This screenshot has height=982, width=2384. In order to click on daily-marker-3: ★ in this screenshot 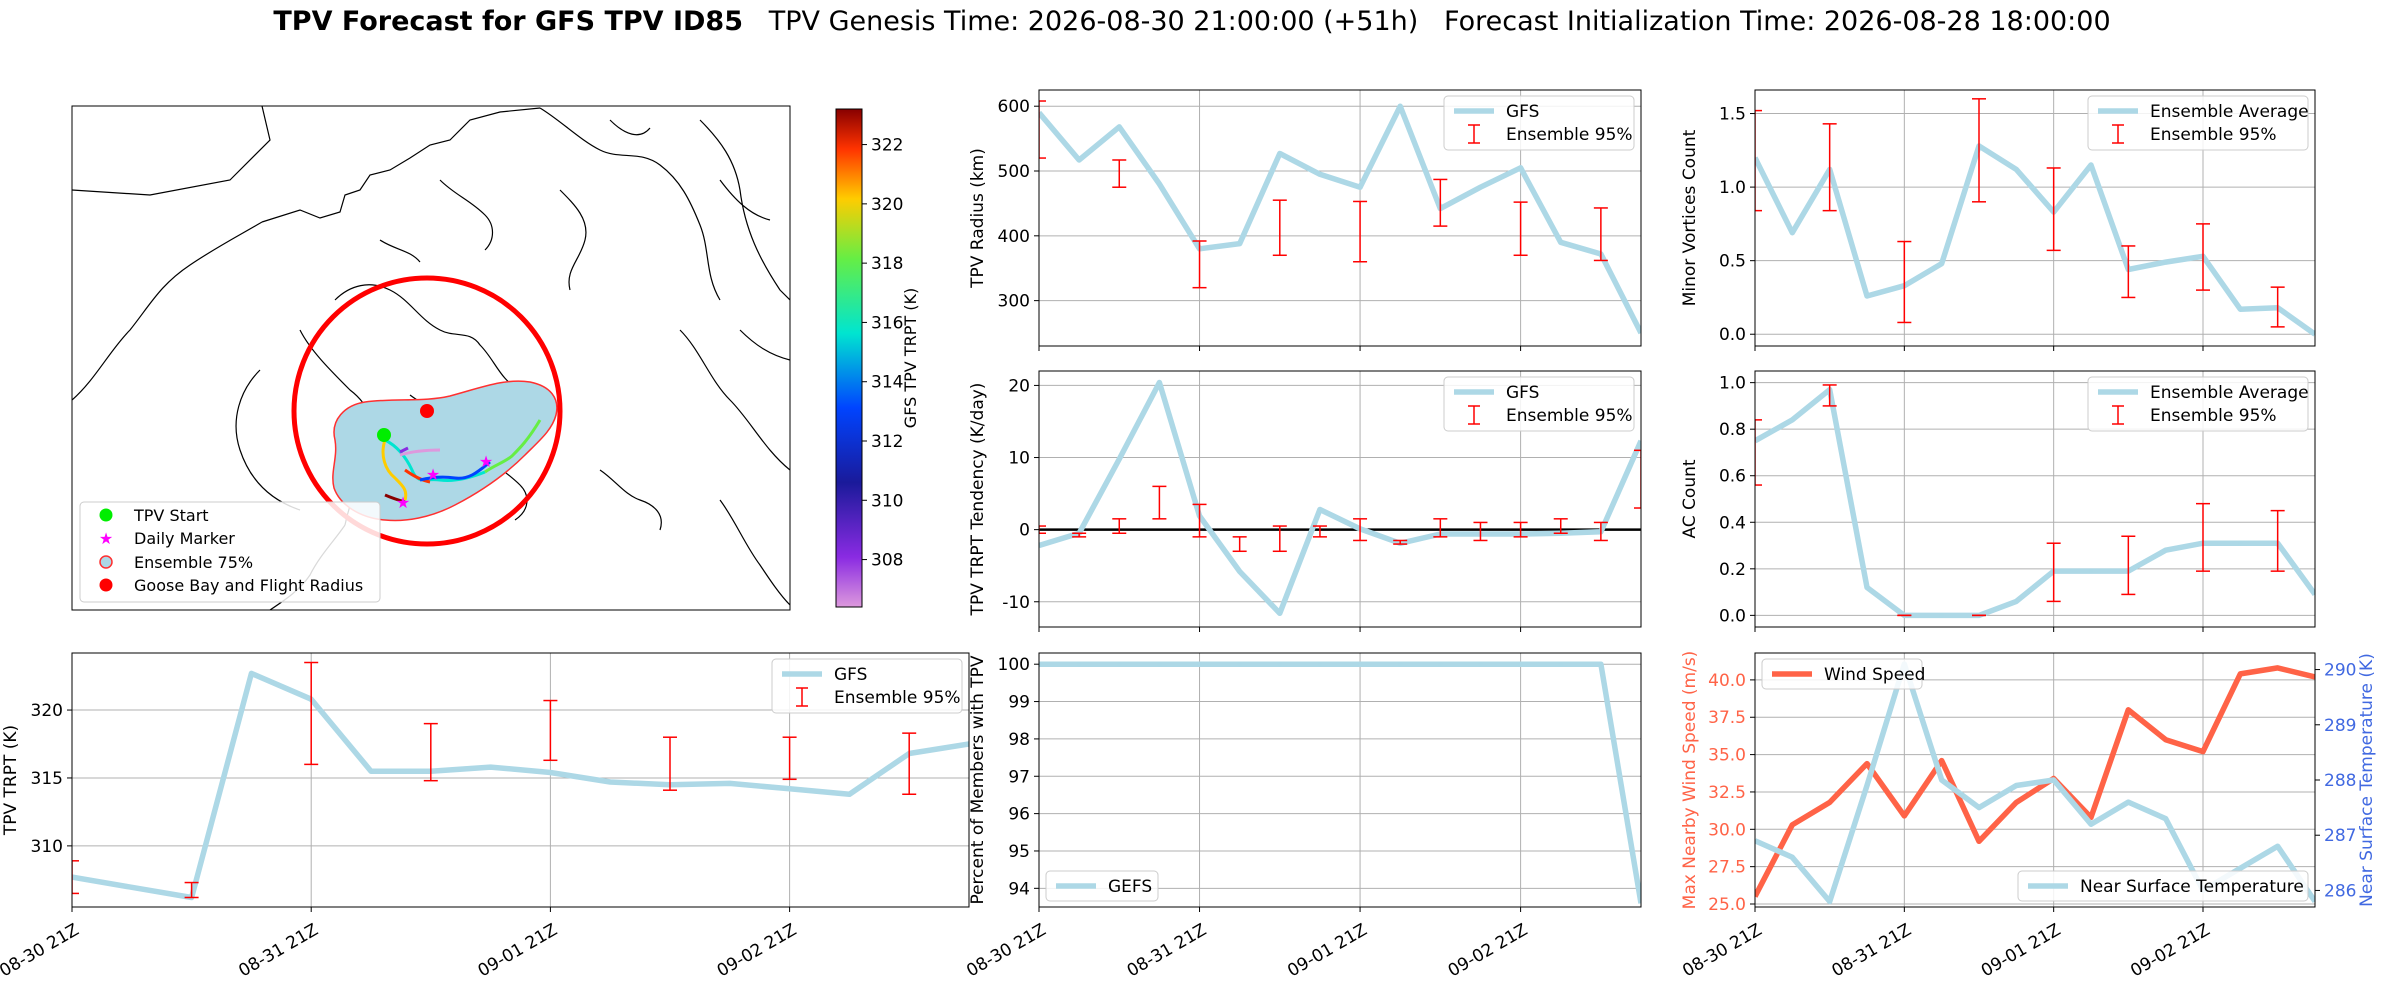, I will do `click(403, 502)`.